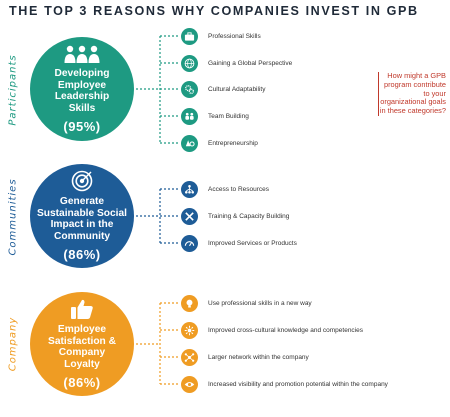 The width and height of the screenshot is (450, 417). I want to click on network-nodes-icon, so click(189, 357).